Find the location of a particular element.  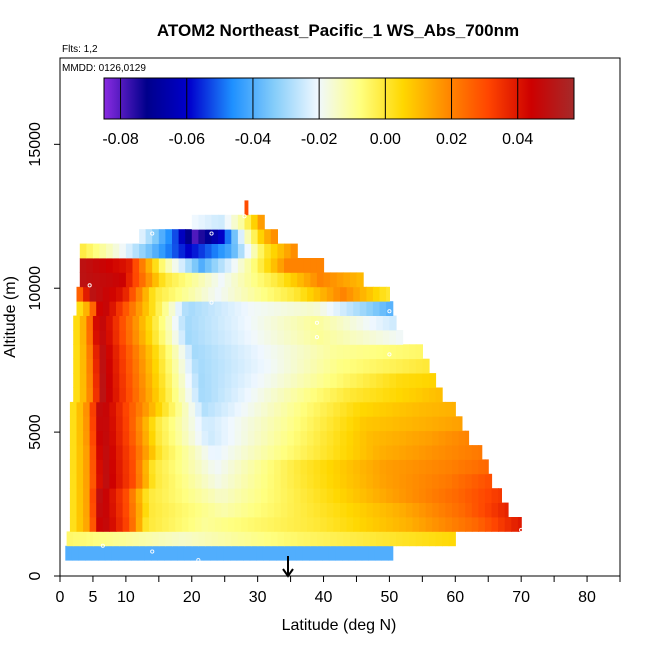

sample-marker is located at coordinates (198, 560).